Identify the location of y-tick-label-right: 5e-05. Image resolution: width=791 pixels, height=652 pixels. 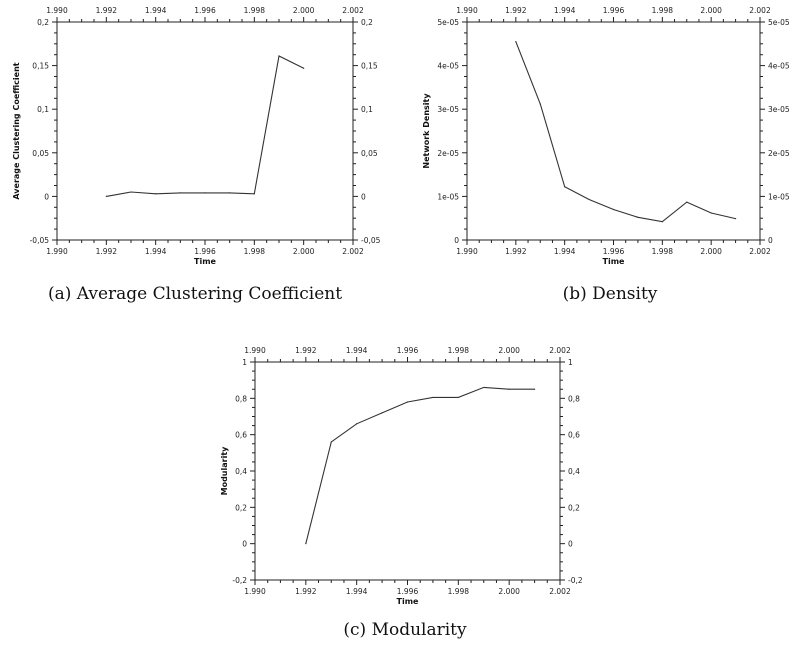
(779, 22).